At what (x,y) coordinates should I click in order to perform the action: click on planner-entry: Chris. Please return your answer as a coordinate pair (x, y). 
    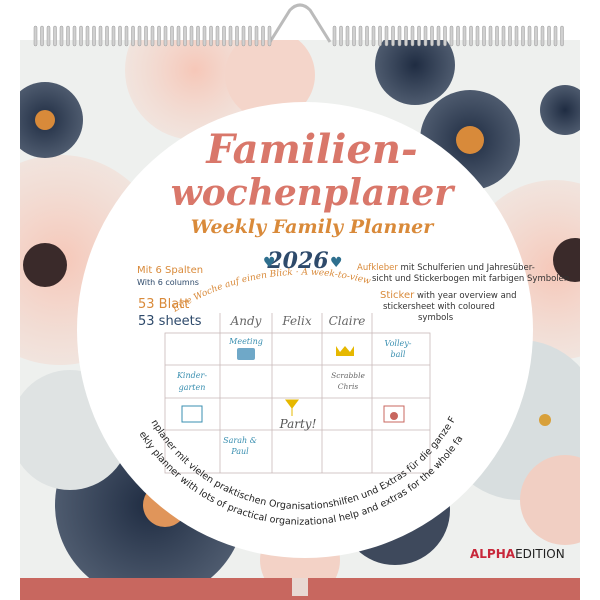
    Looking at the image, I should click on (348, 386).